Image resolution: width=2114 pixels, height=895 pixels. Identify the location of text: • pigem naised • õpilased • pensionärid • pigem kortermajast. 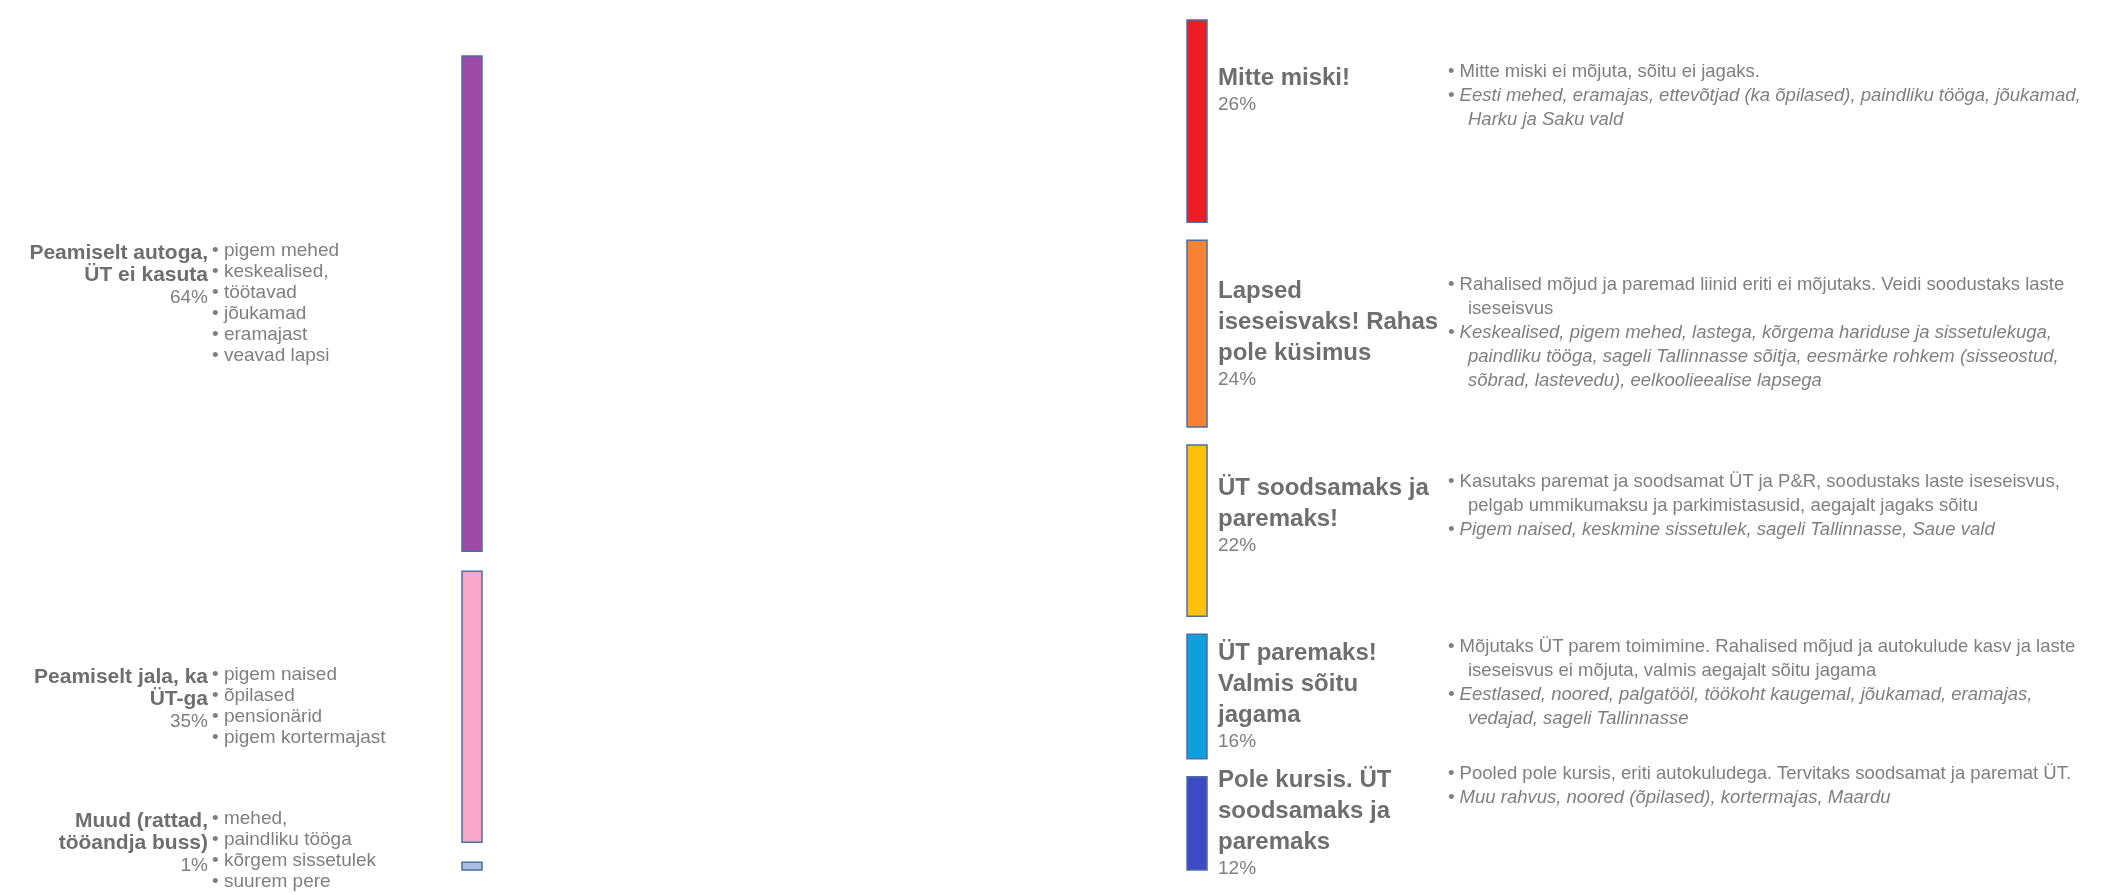
(299, 704).